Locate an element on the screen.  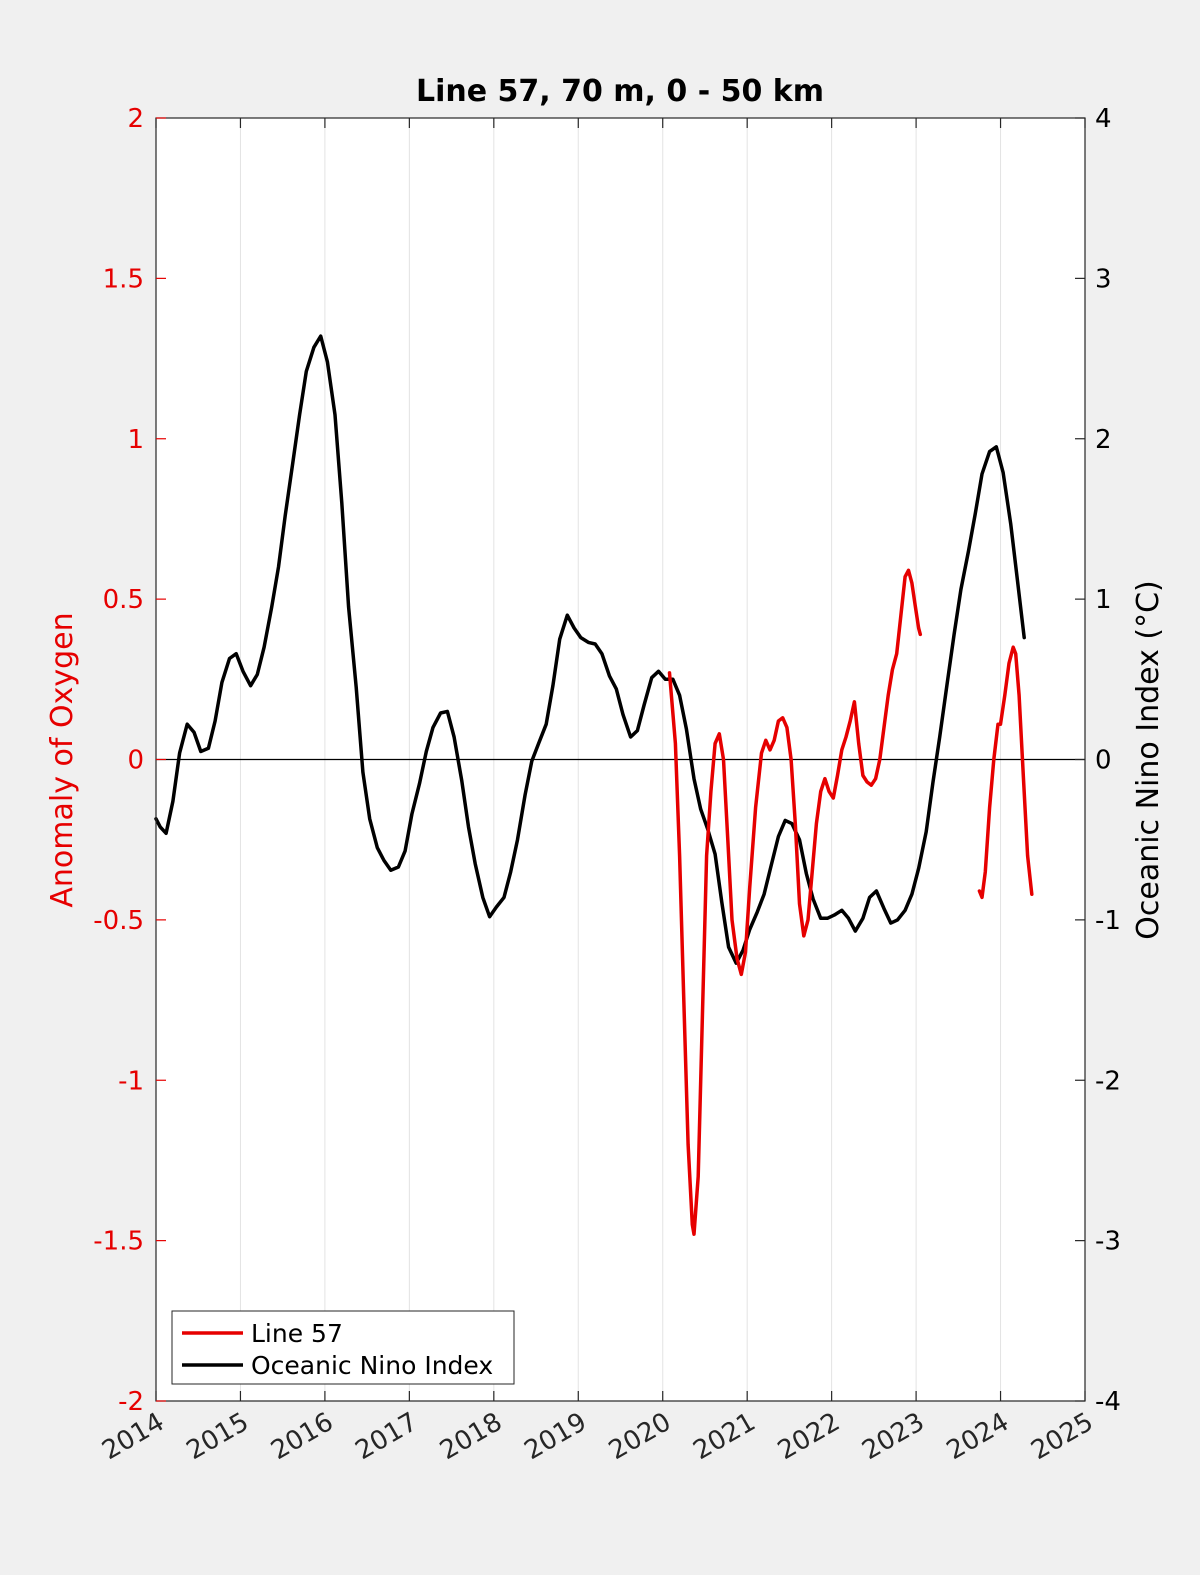
left-axis-label: Anomaly of Oxygen is located at coordinates (62, 759).